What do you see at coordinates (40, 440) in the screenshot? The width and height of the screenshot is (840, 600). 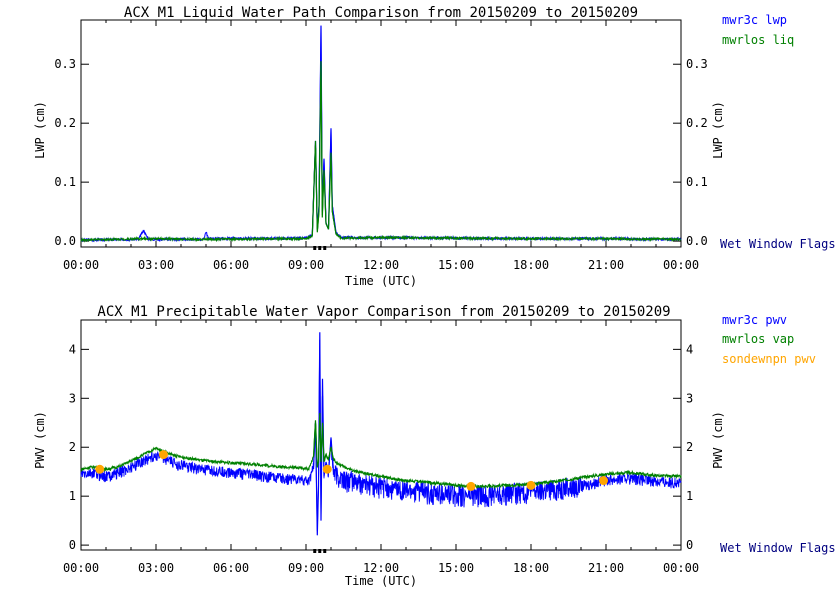 I see `y-axis-label-pwv: PWV (cm)` at bounding box center [40, 440].